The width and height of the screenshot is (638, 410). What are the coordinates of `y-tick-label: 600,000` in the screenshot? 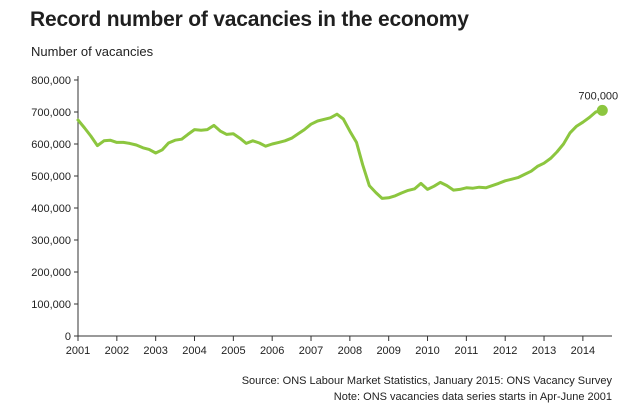 It's located at (51, 145).